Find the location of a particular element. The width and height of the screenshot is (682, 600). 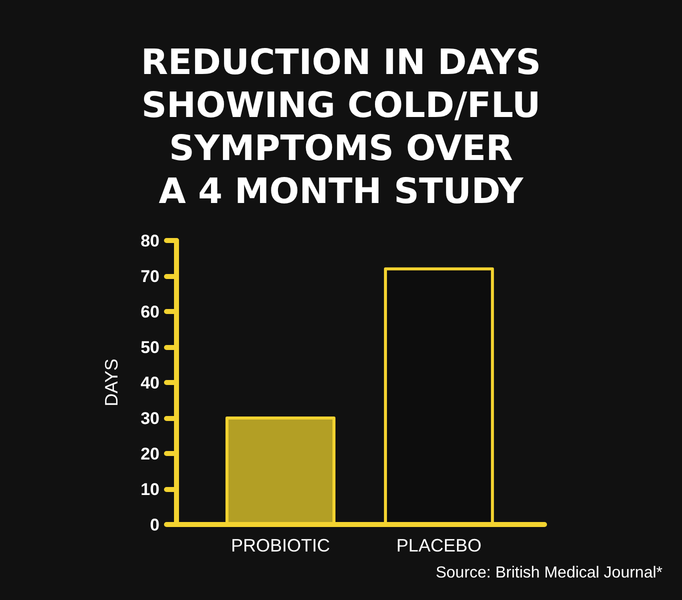

y-tick-label: 50 is located at coordinates (150, 347).